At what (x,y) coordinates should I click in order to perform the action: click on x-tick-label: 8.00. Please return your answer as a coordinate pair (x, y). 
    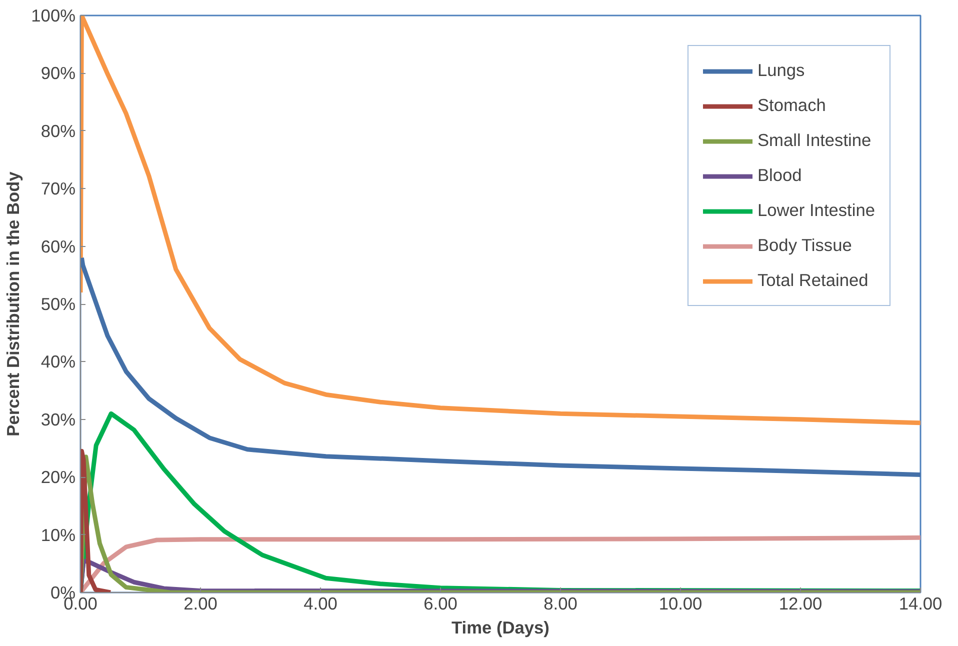
    Looking at the image, I should click on (561, 604).